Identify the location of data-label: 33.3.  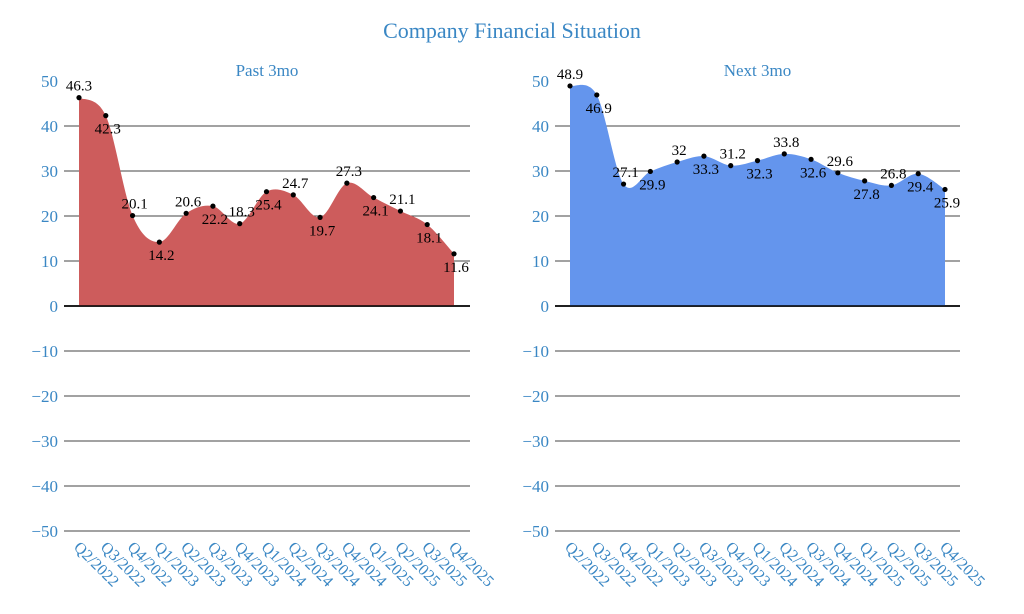
(706, 170).